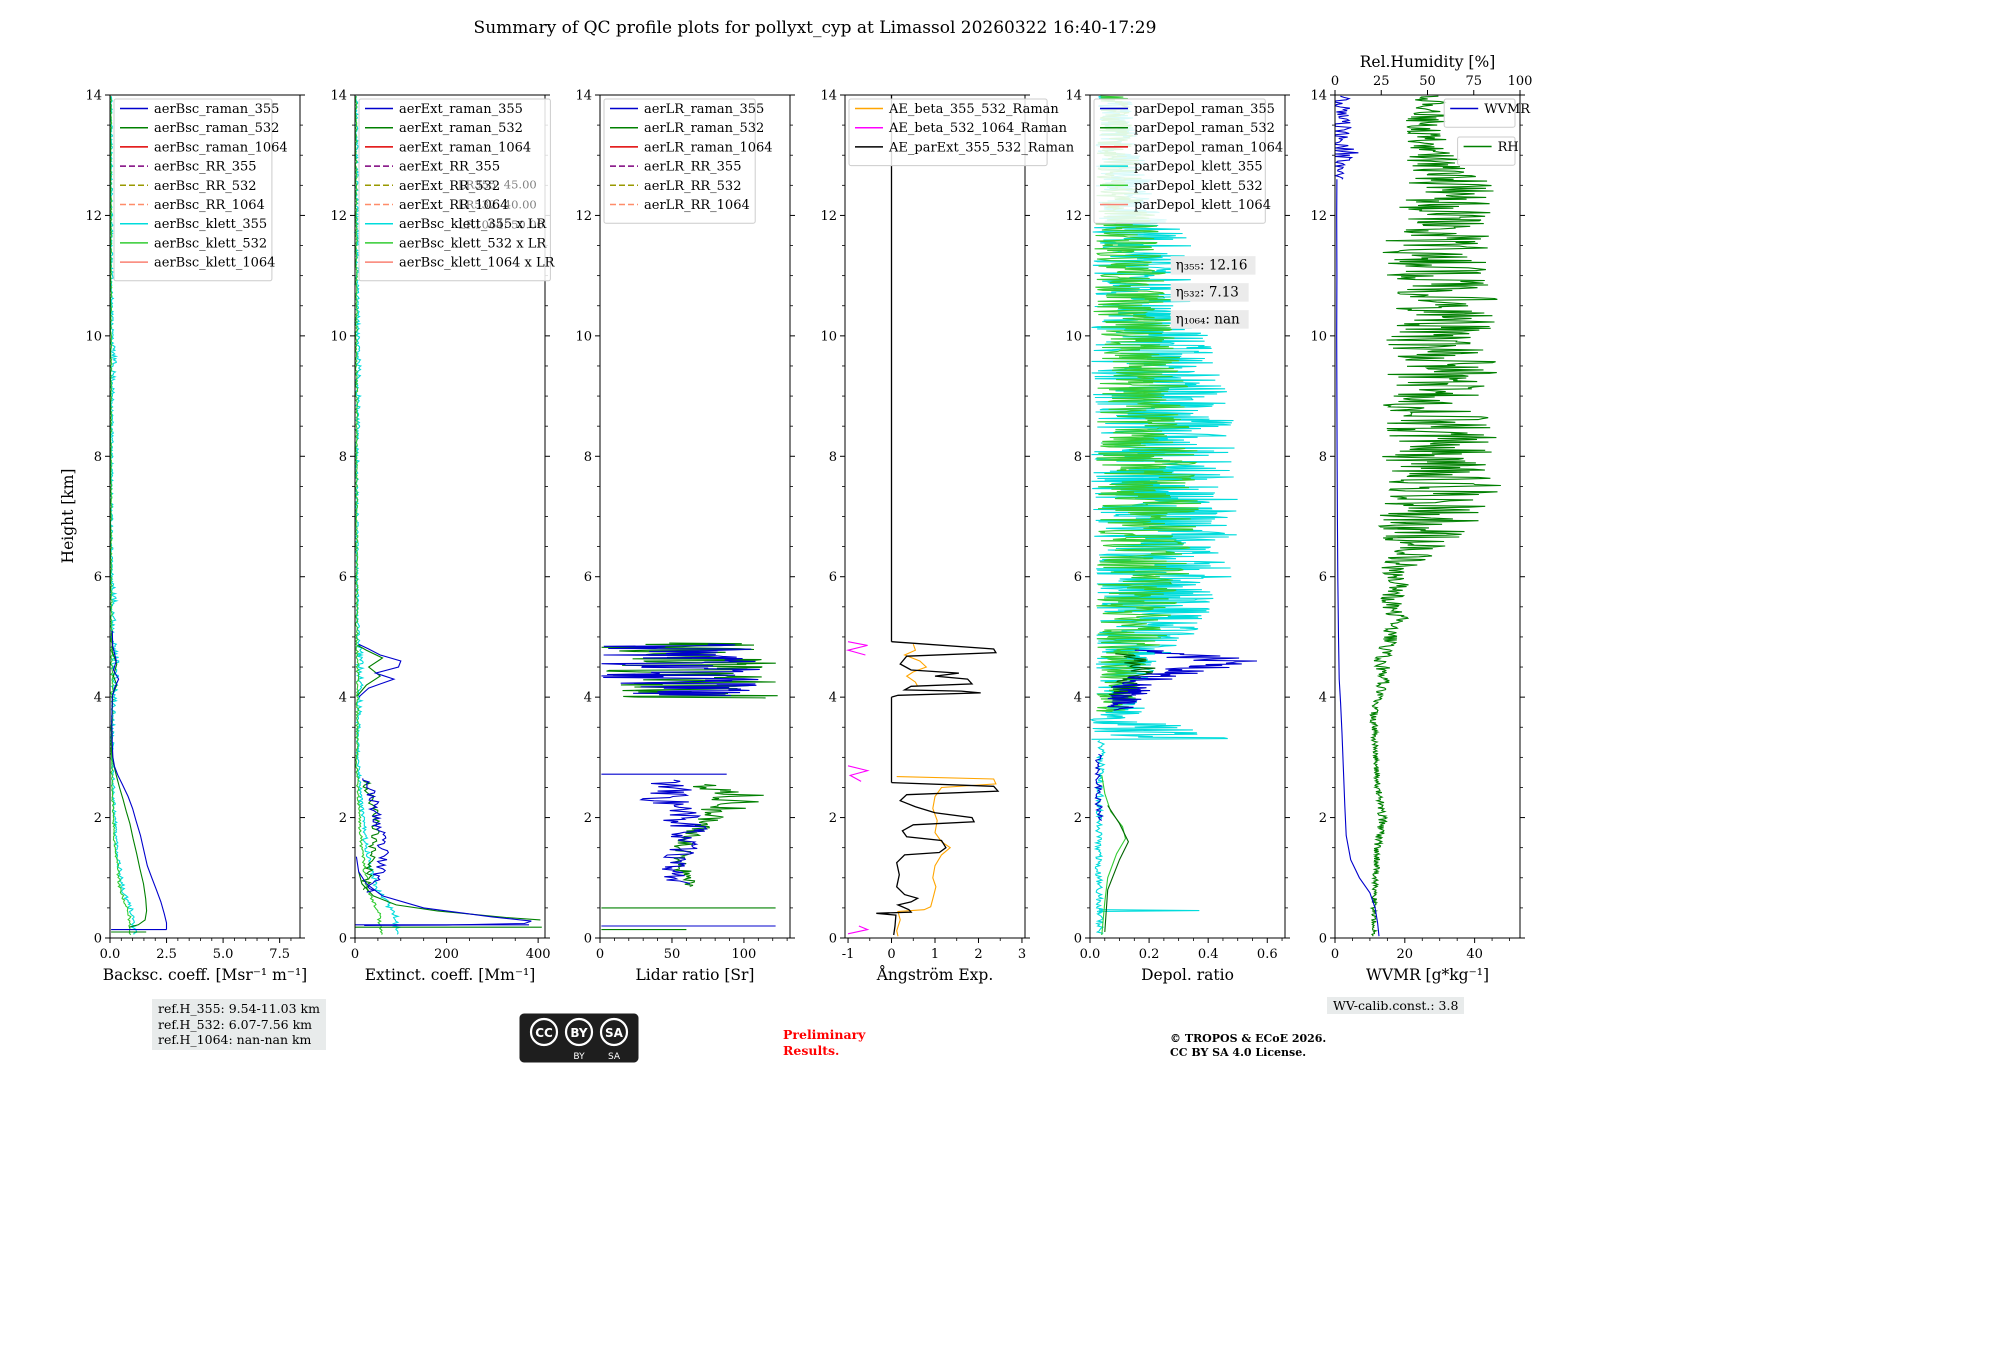  Describe the element at coordinates (1208, 954) in the screenshot. I see `svg-text: 0.4` at that location.